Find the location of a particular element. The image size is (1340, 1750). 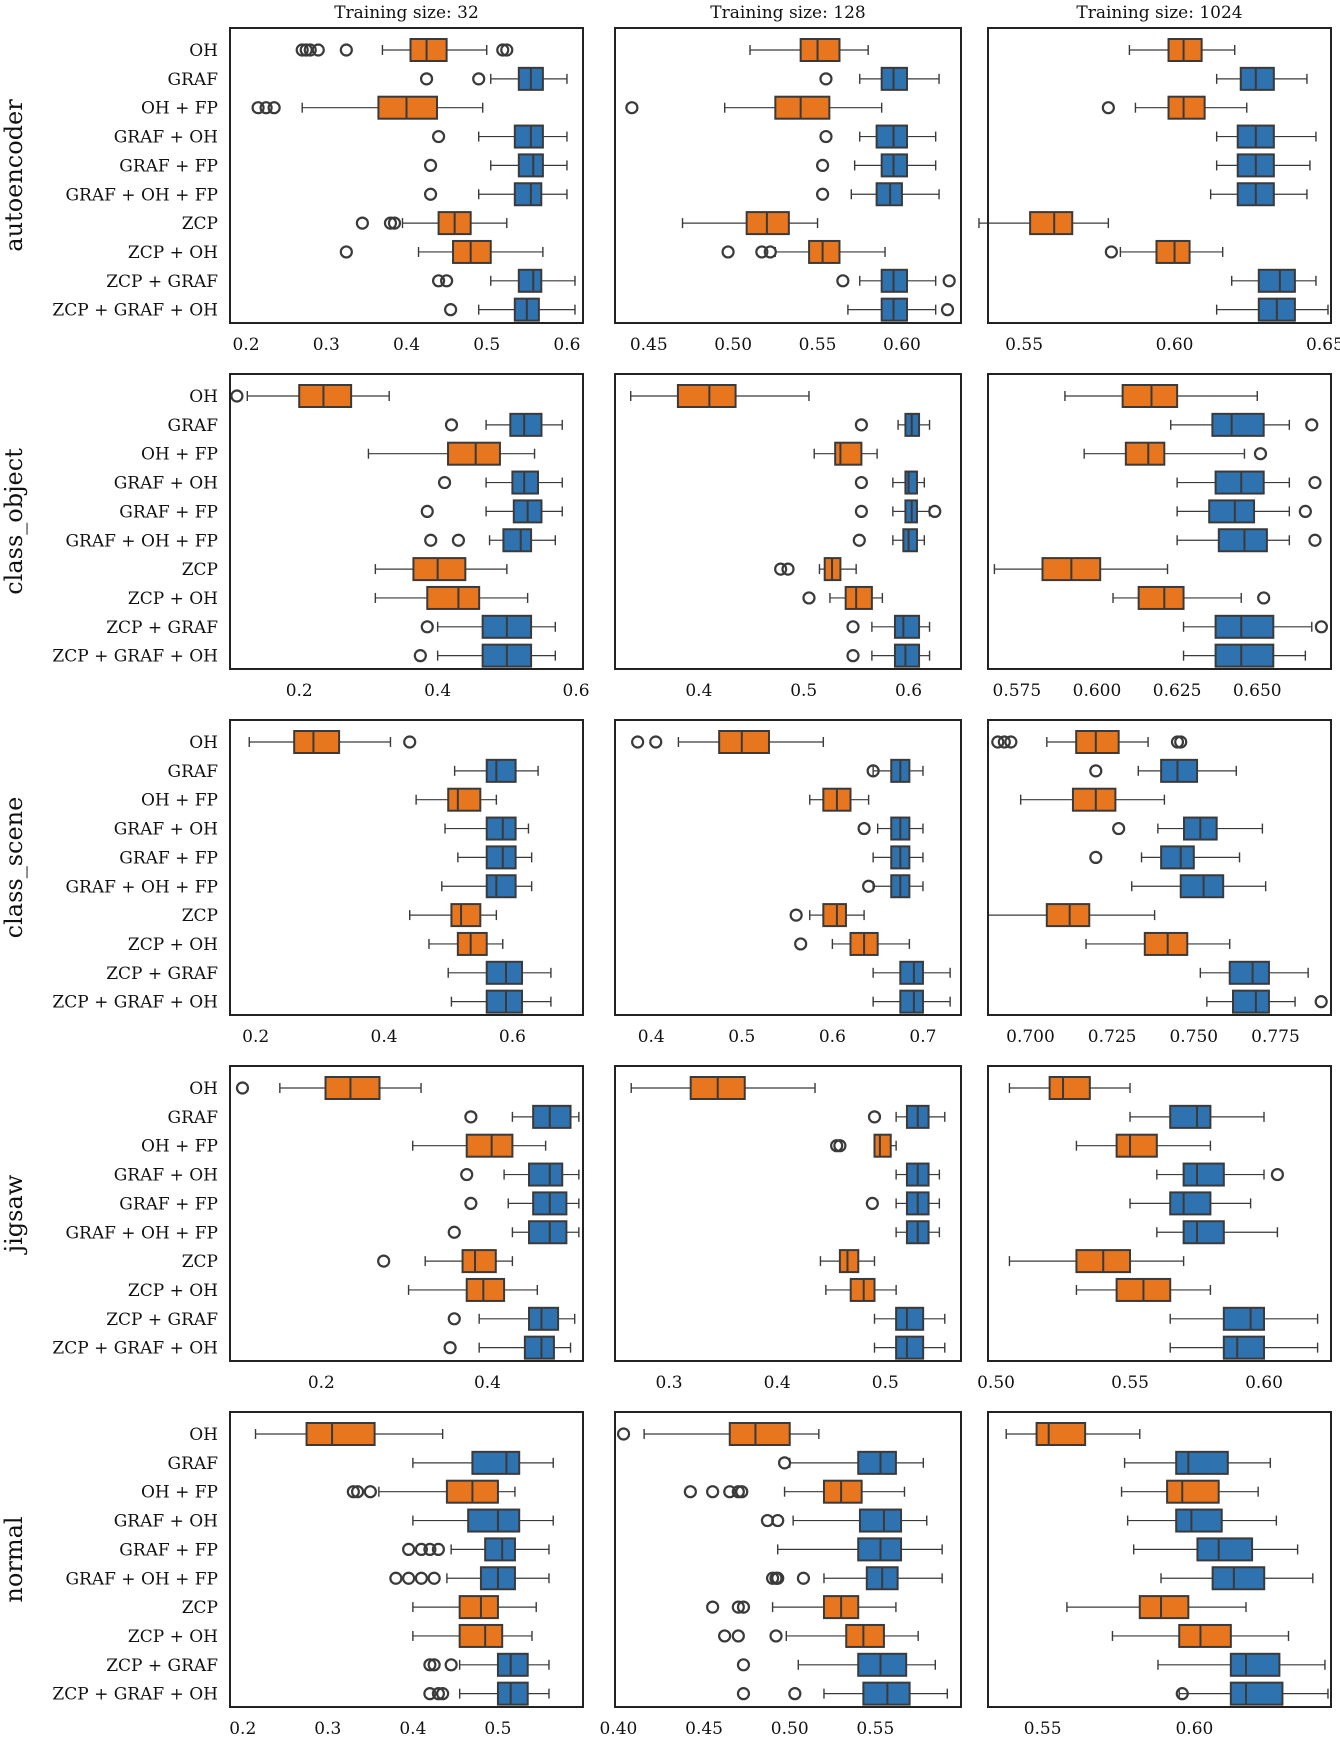

category-label: OH is located at coordinates (203, 743).